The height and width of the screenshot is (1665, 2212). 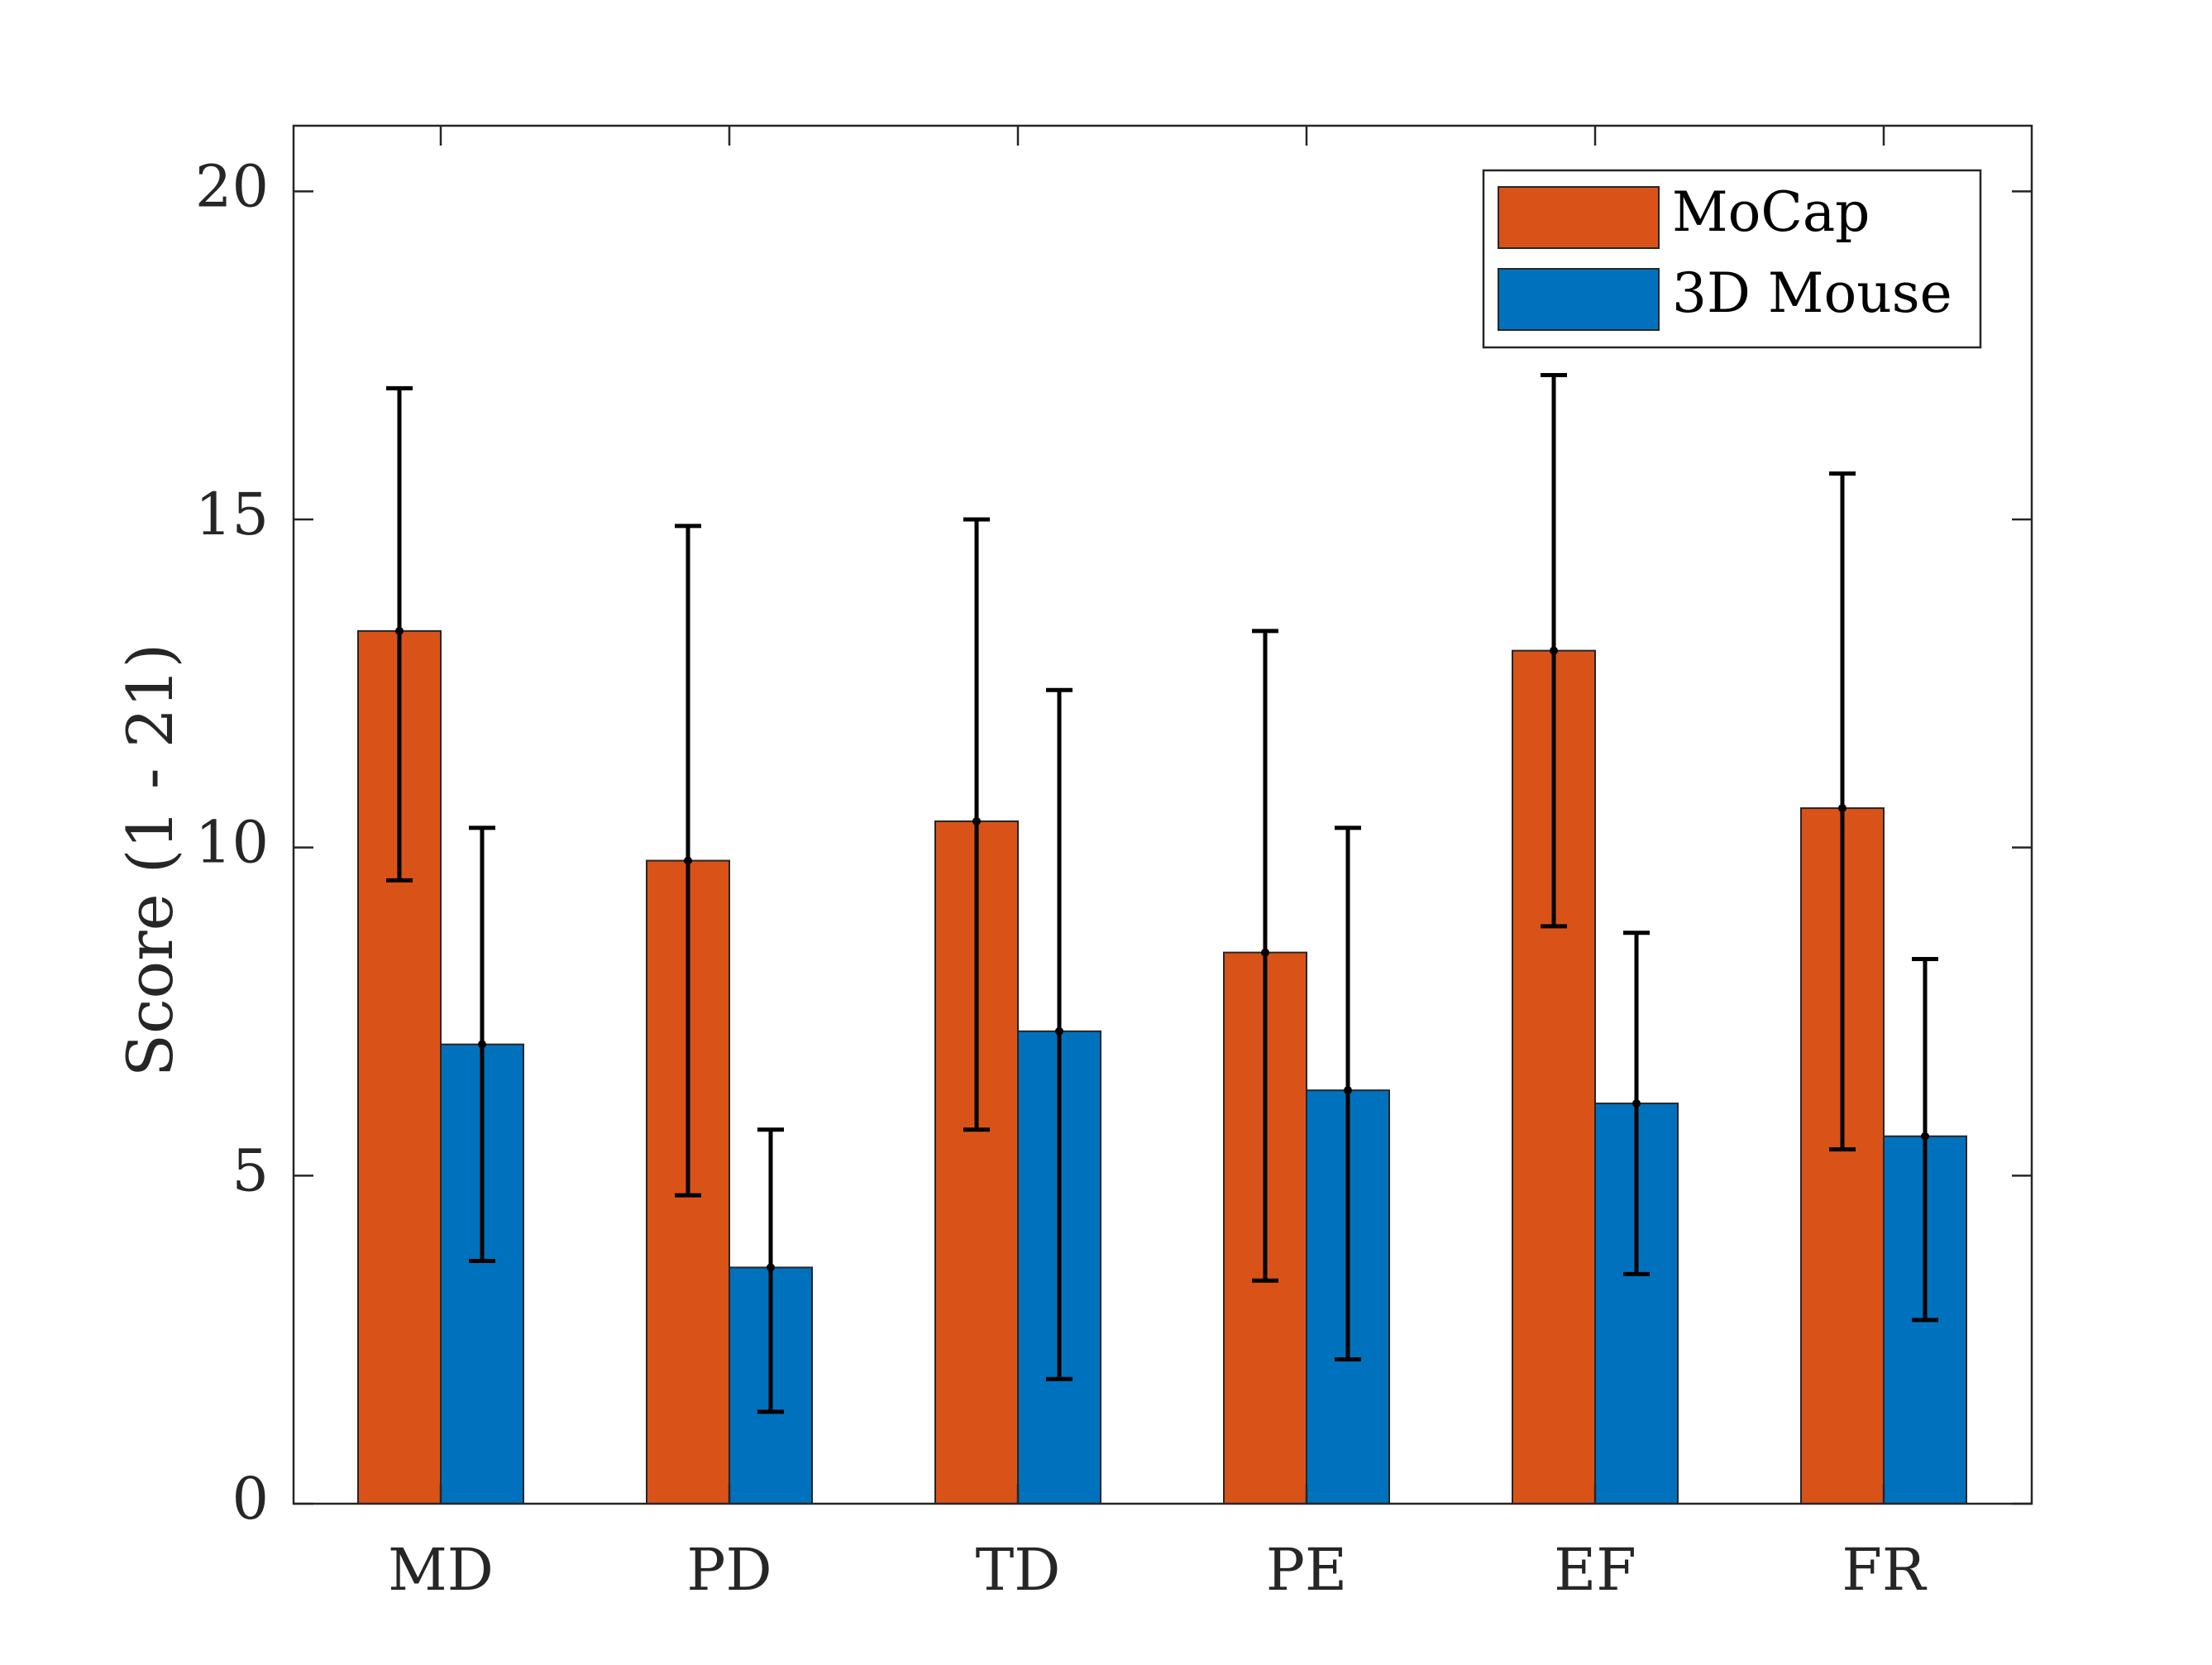 What do you see at coordinates (1771, 212) in the screenshot?
I see `legend-label-mocap: MoCap` at bounding box center [1771, 212].